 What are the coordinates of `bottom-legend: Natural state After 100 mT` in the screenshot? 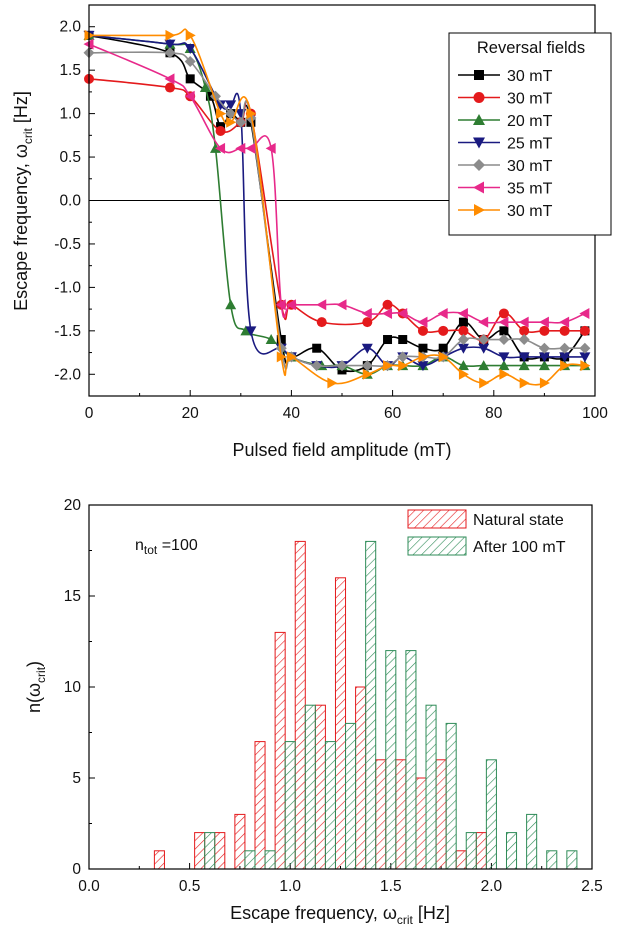 It's located at (486, 532).